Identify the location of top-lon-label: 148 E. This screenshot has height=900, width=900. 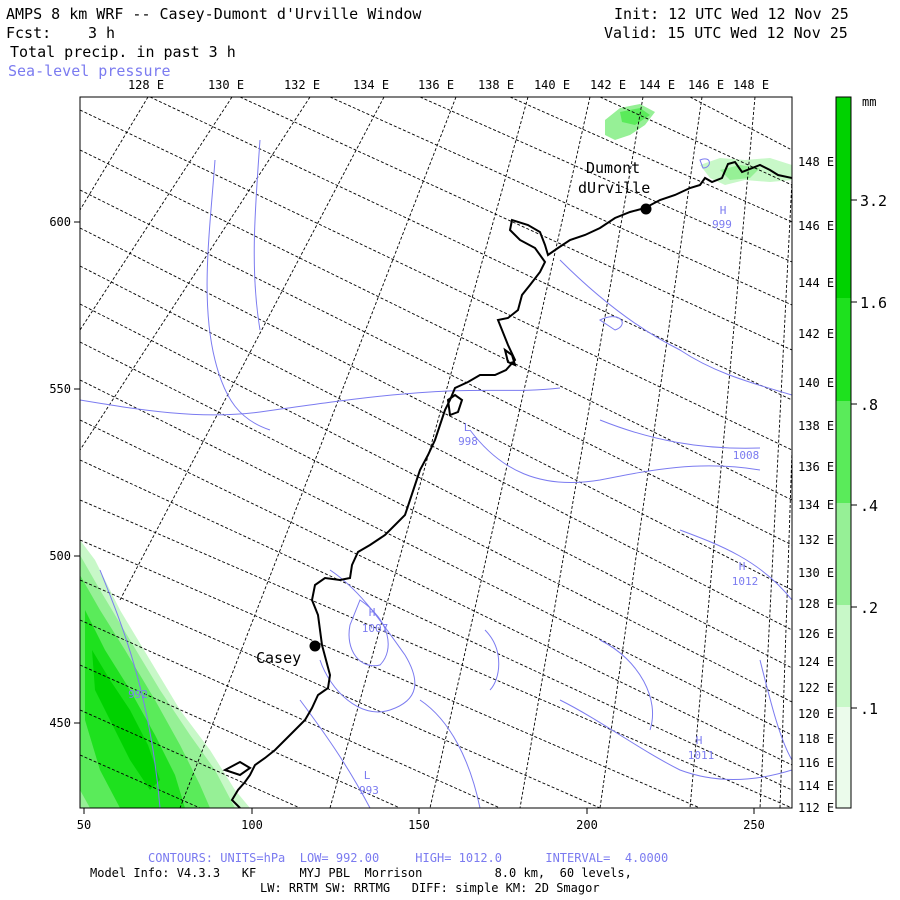
(751, 85).